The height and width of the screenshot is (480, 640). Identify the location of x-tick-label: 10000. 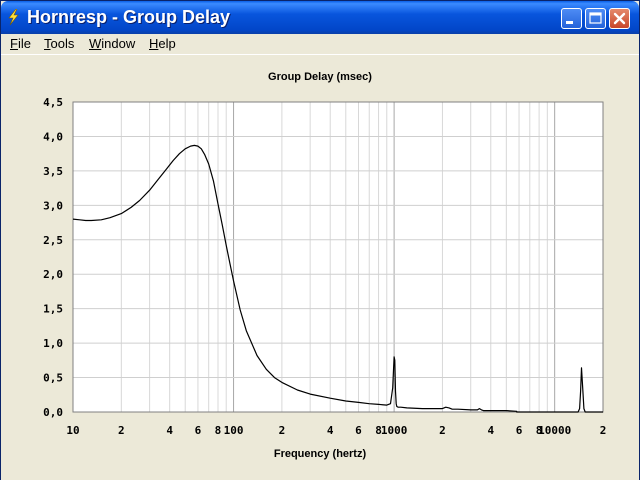
(554, 430).